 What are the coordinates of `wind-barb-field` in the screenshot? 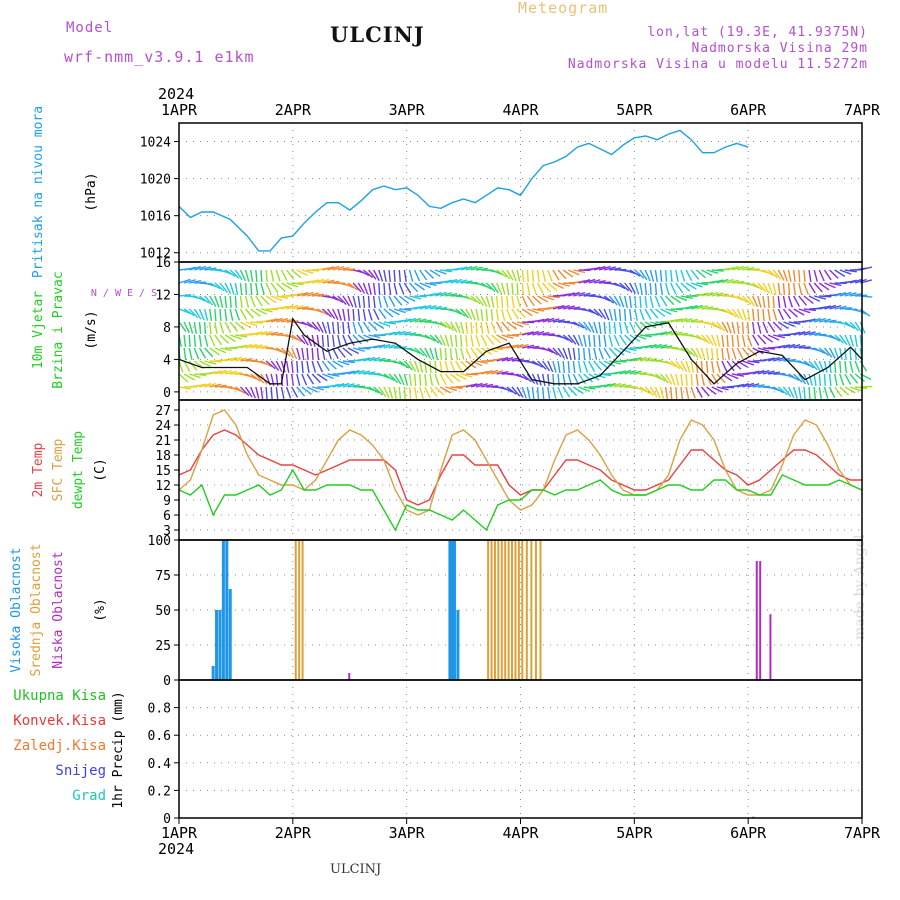 It's located at (525, 332).